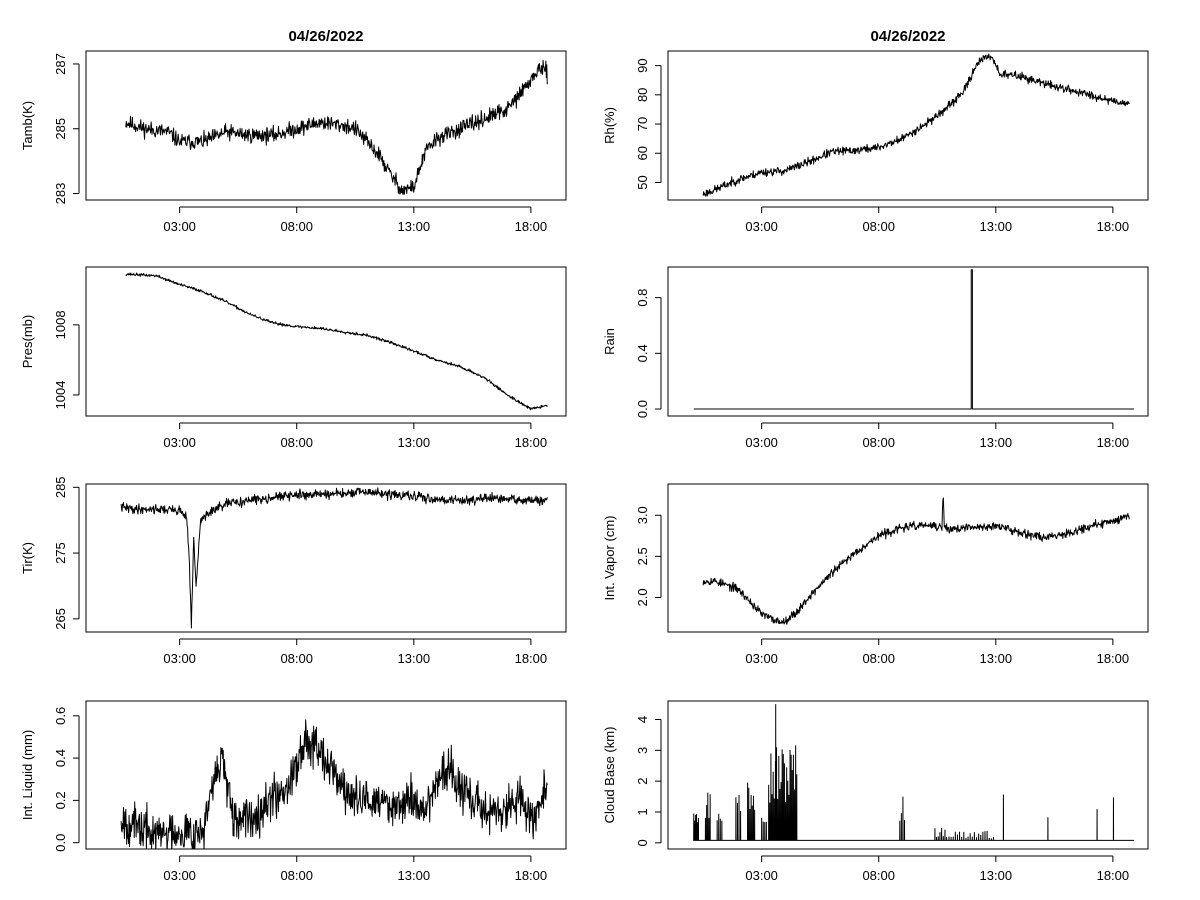  I want to click on y-axis-label: Cloud Base (km), so click(609, 775).